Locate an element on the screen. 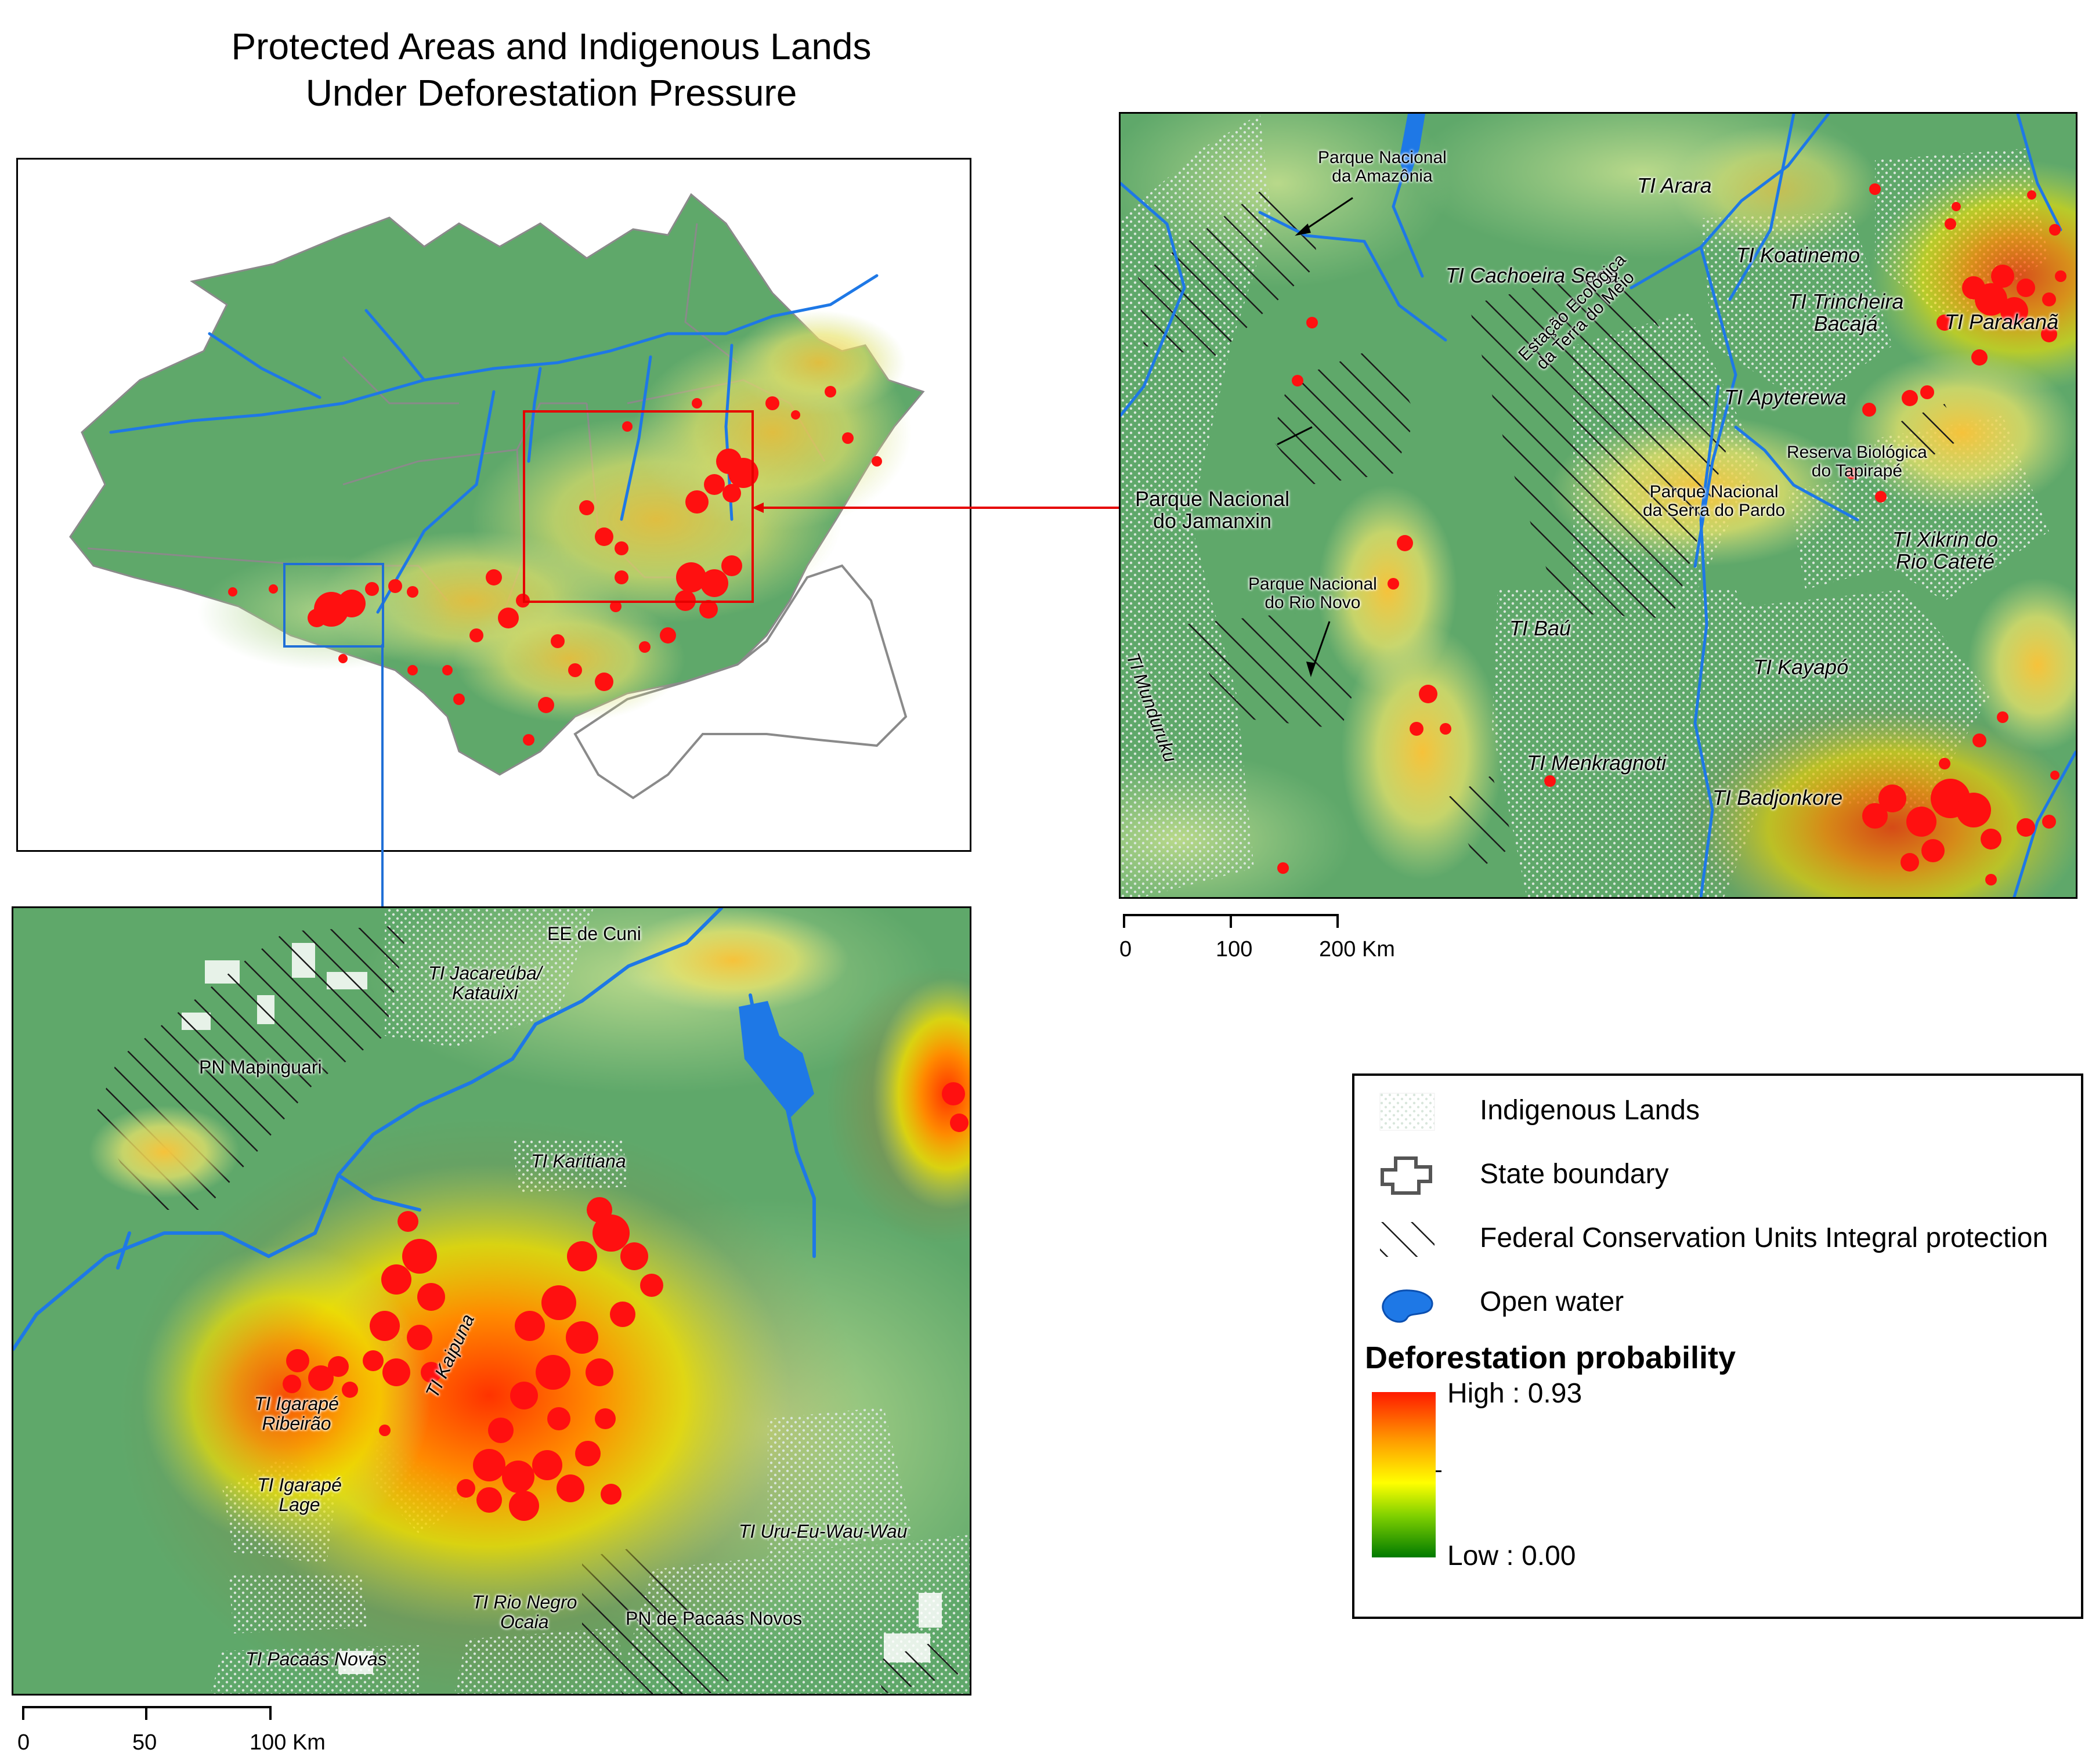  label-ti-cachoeira-seca: TI Cachoeira Seca is located at coordinates (1532, 275).